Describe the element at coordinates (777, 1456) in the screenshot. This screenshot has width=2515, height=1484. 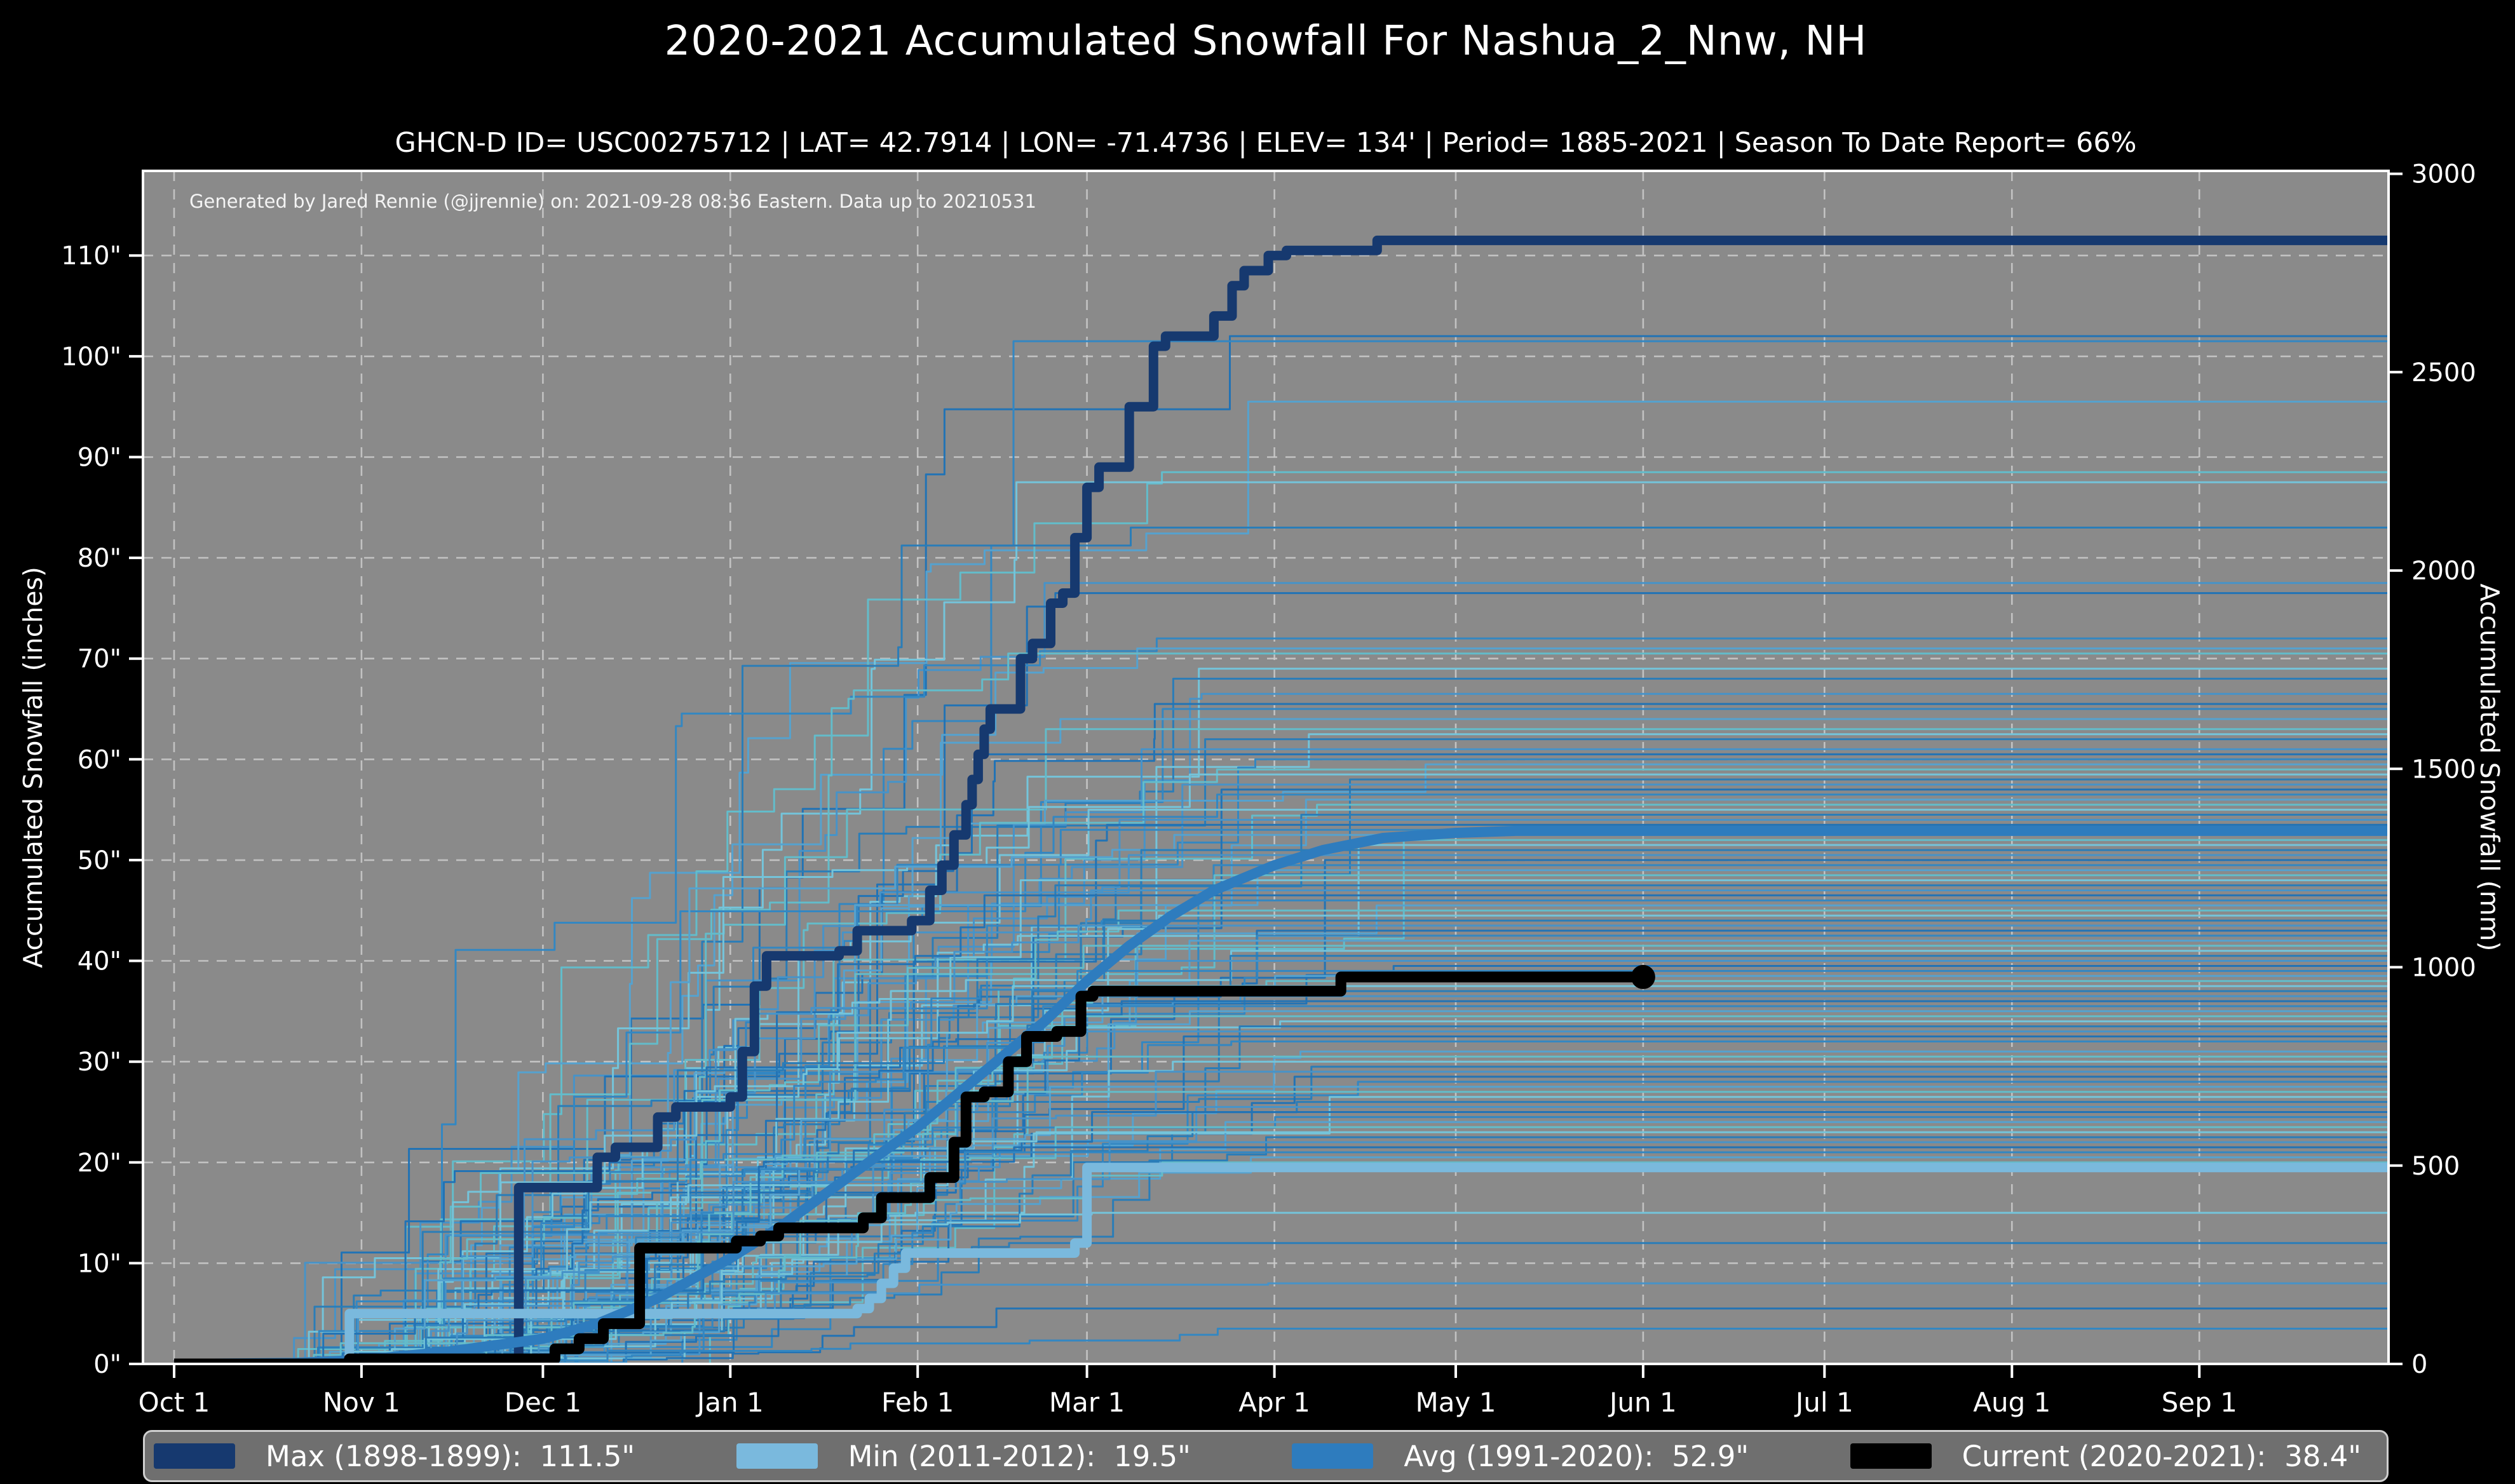
I see `min-line-swatch` at that location.